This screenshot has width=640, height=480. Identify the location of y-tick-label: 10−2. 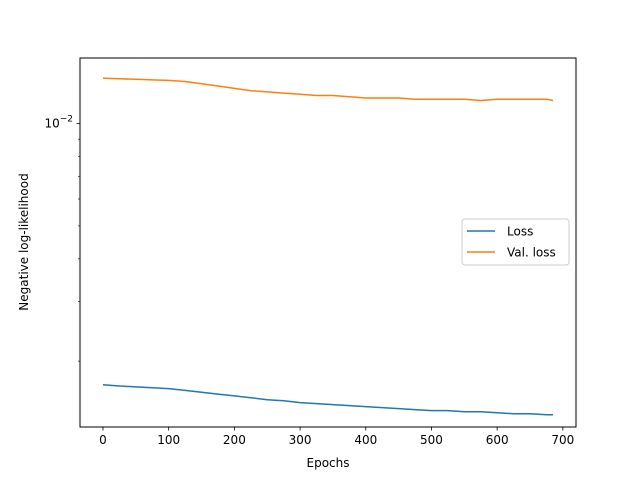
(58, 123).